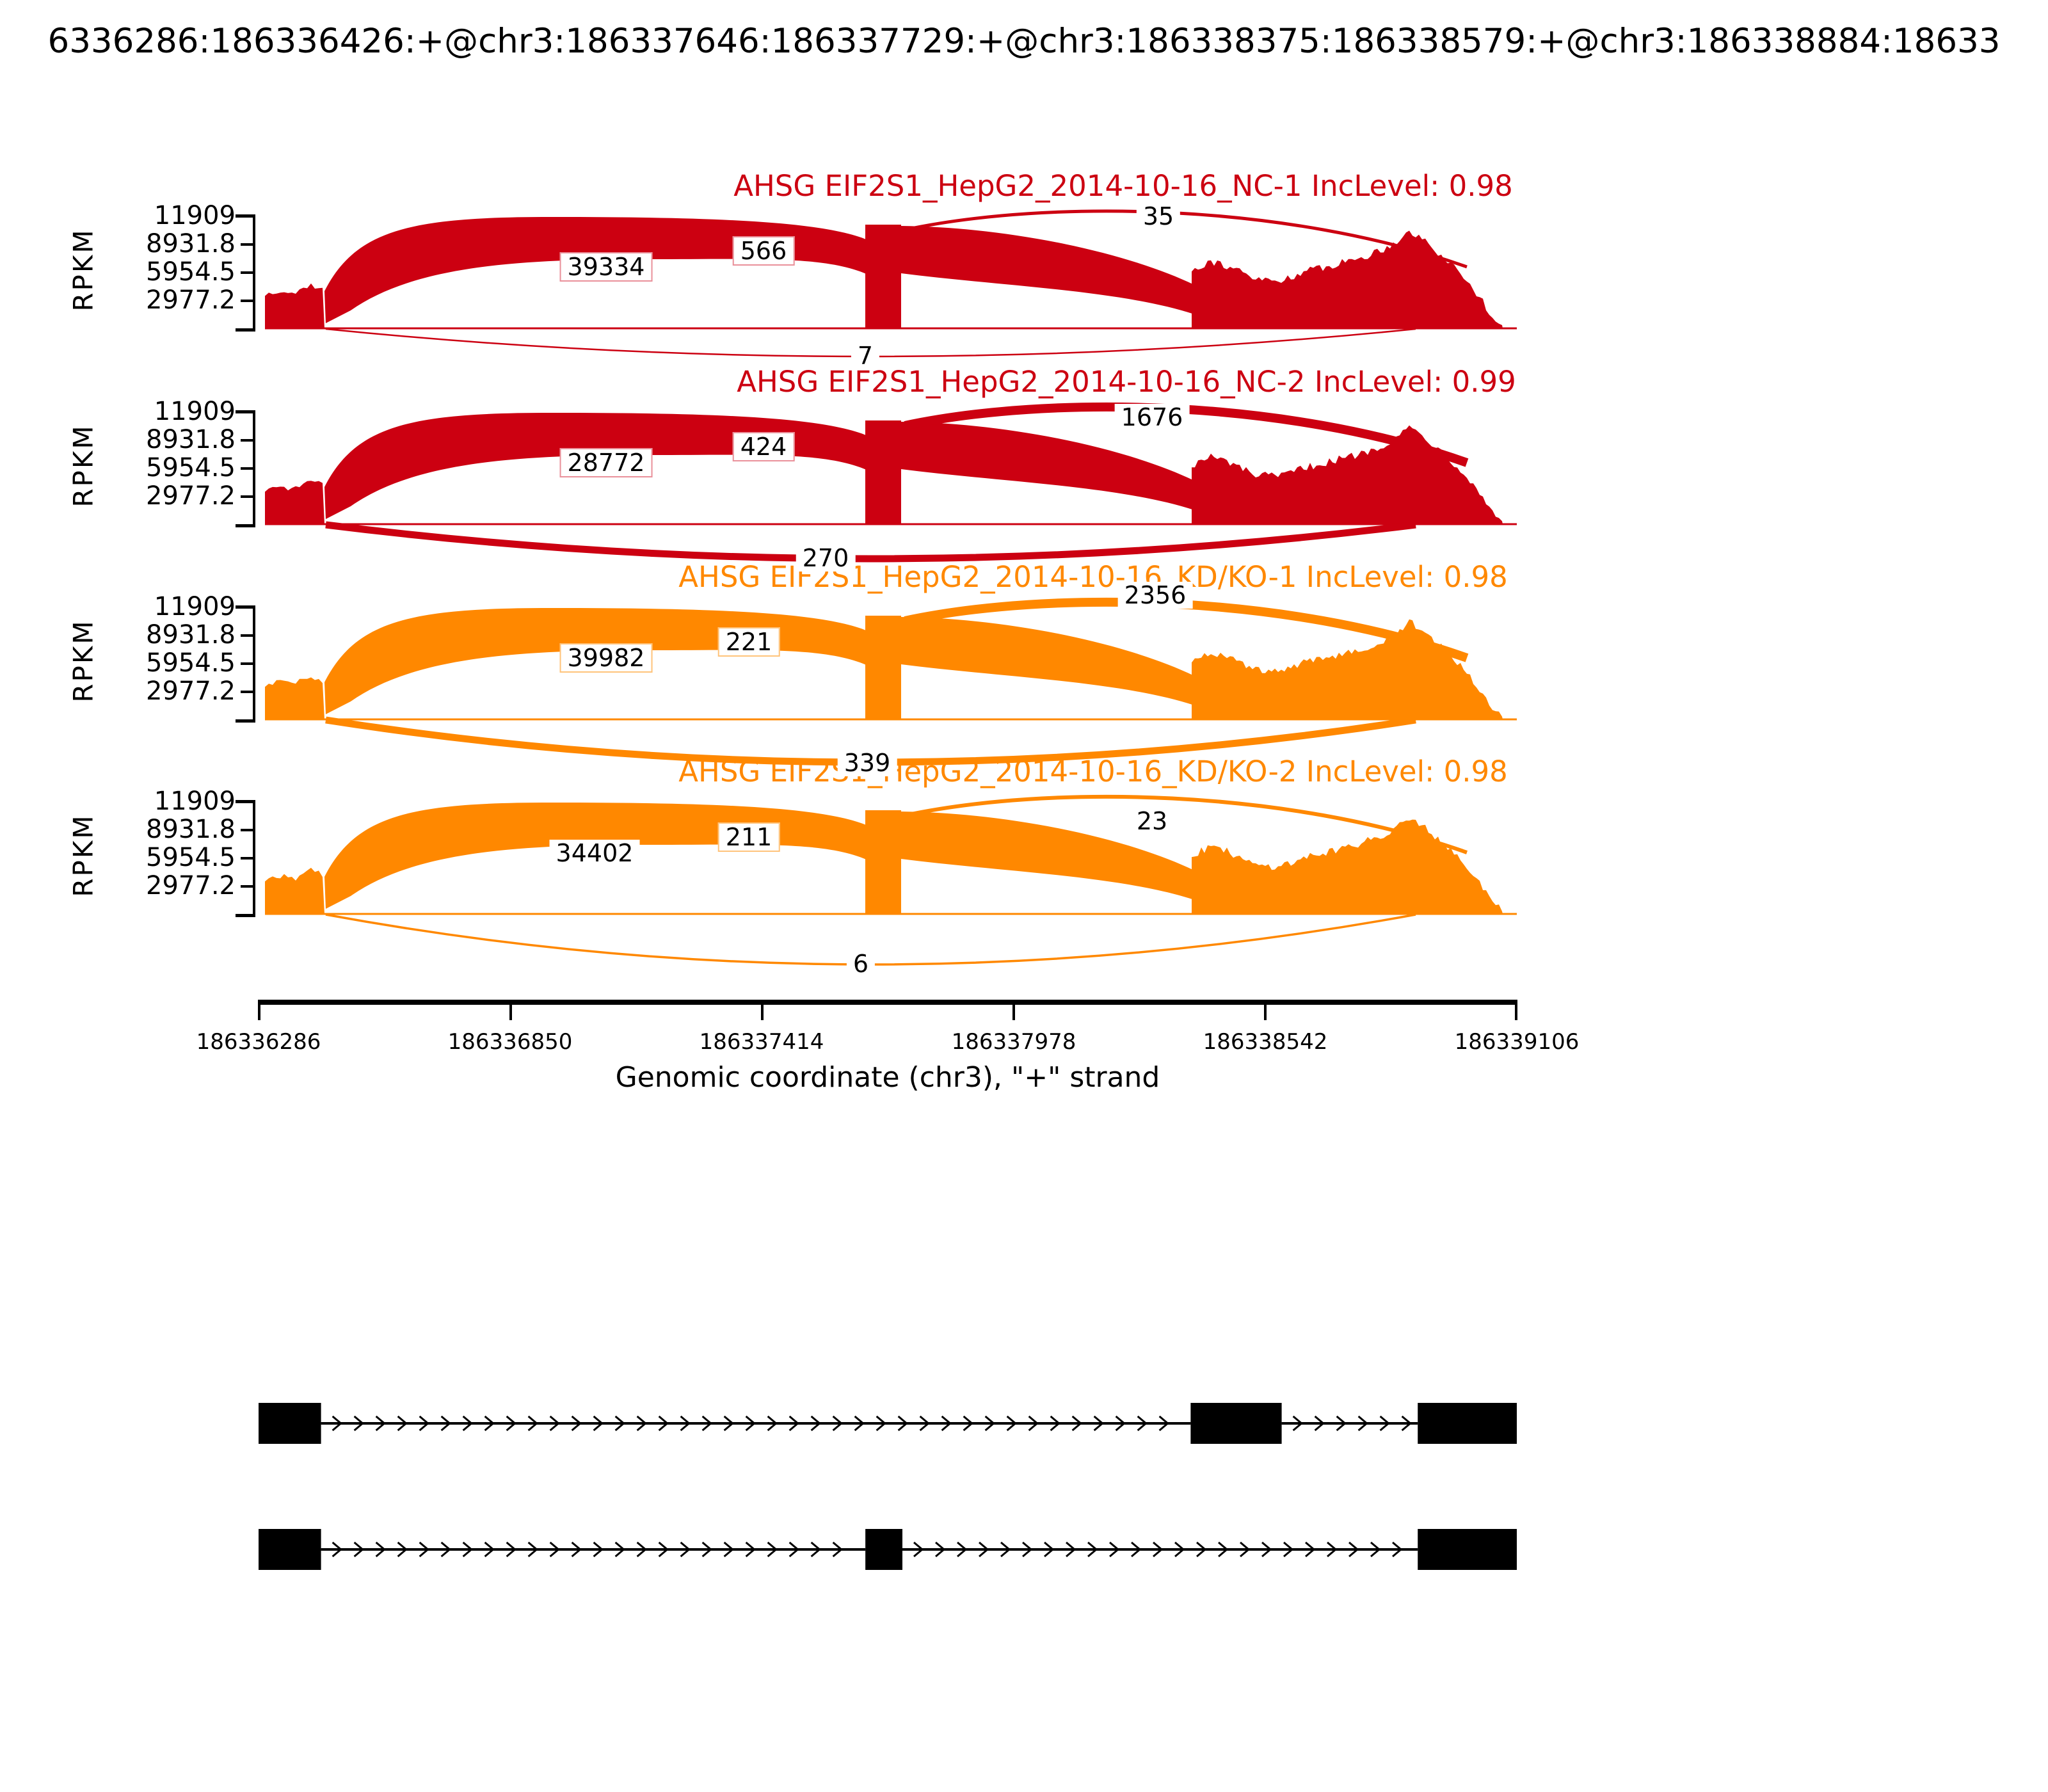 This screenshot has height=1792, width=2048. What do you see at coordinates (861, 963) in the screenshot?
I see `junction-count-label: 6` at bounding box center [861, 963].